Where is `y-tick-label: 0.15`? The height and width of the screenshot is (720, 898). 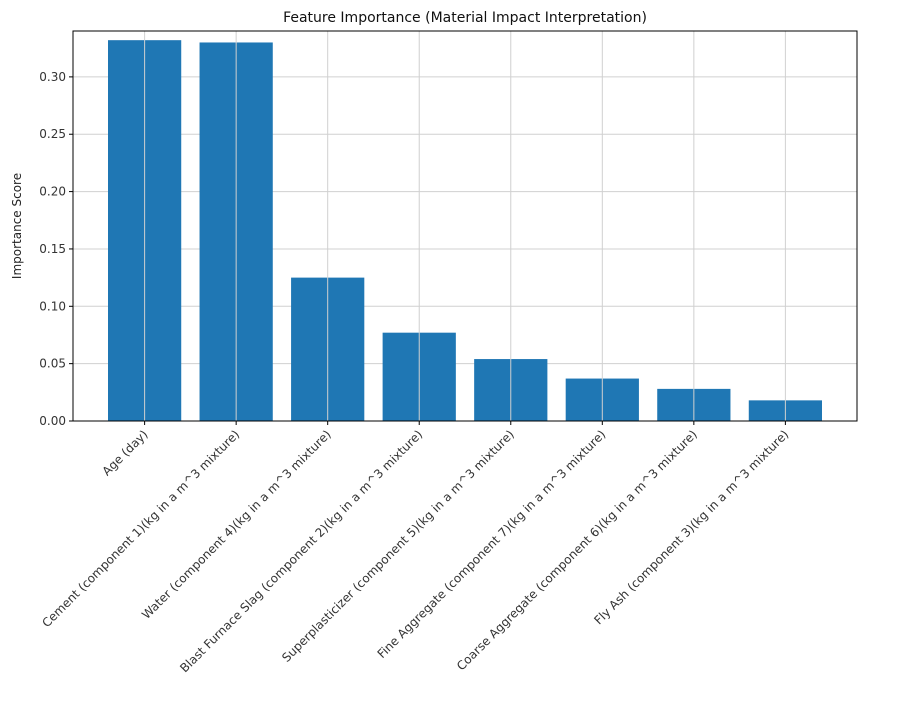
y-tick-label: 0.15 is located at coordinates (52, 249).